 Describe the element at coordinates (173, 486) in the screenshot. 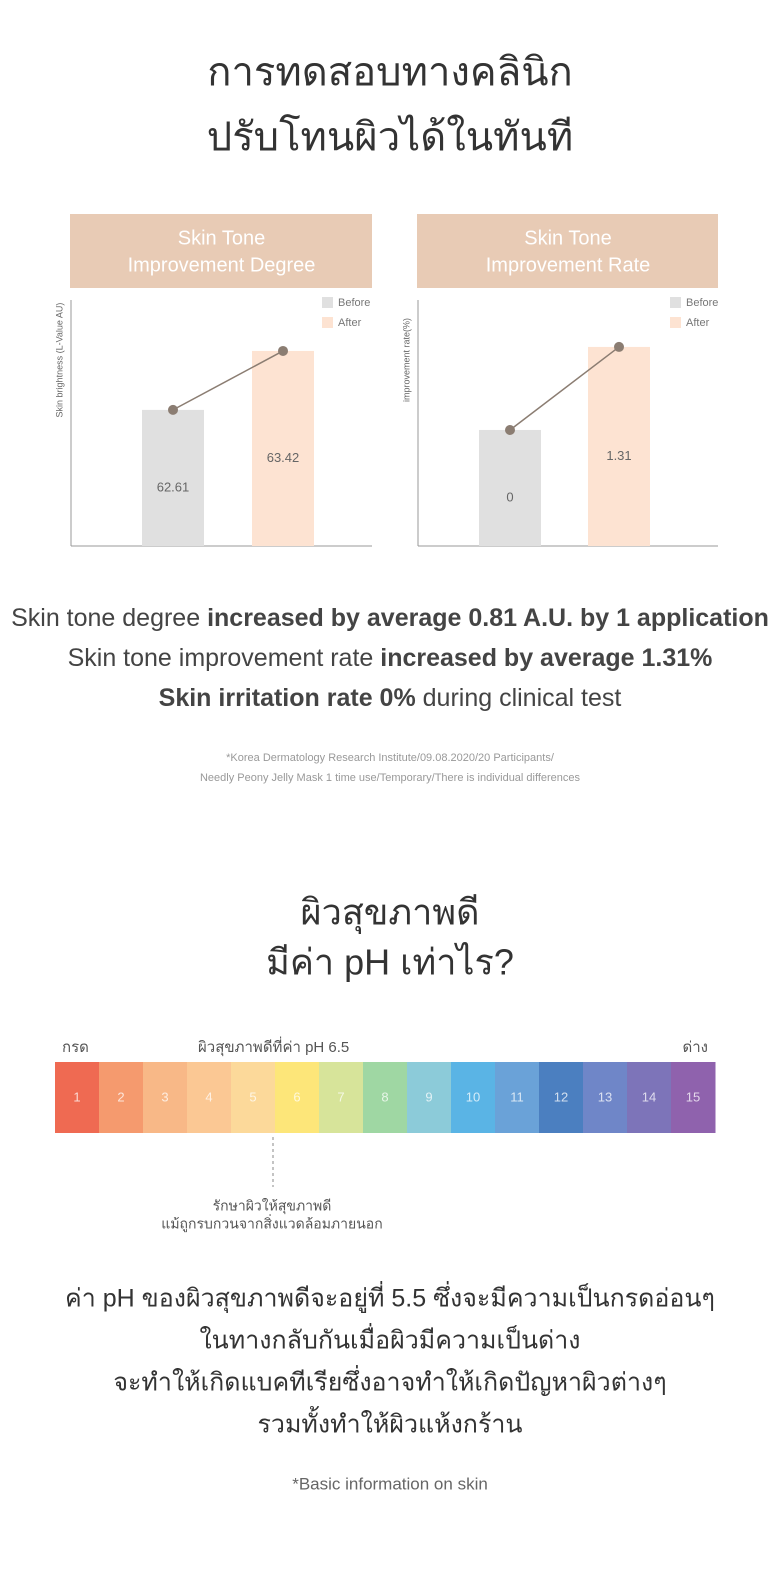

I see `bar-value-label: 62.61` at that location.